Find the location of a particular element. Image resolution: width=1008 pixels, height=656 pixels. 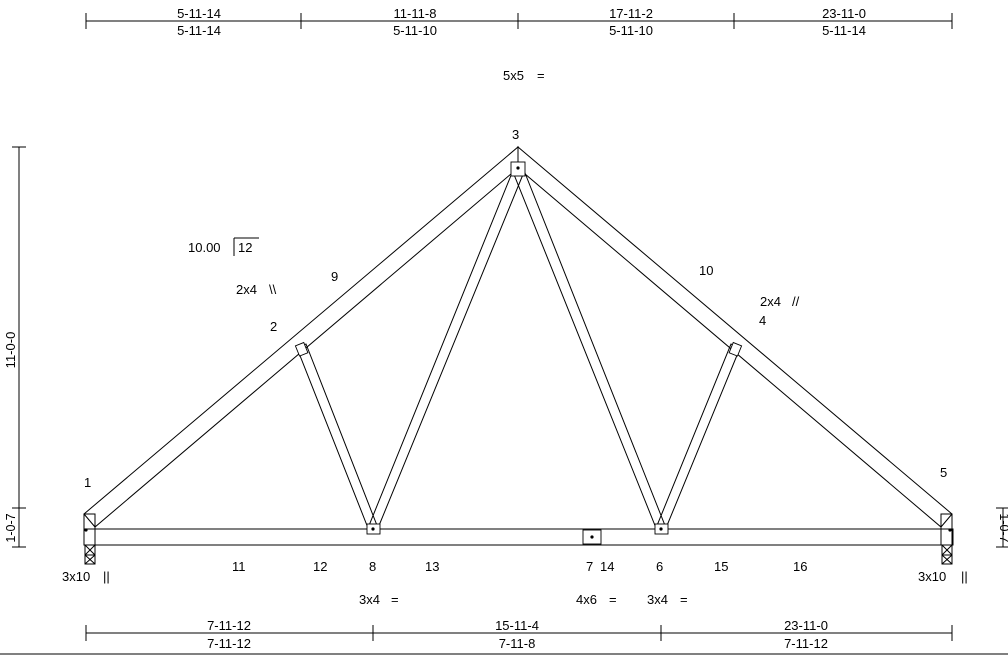

right-web-plate is located at coordinates (735, 349).